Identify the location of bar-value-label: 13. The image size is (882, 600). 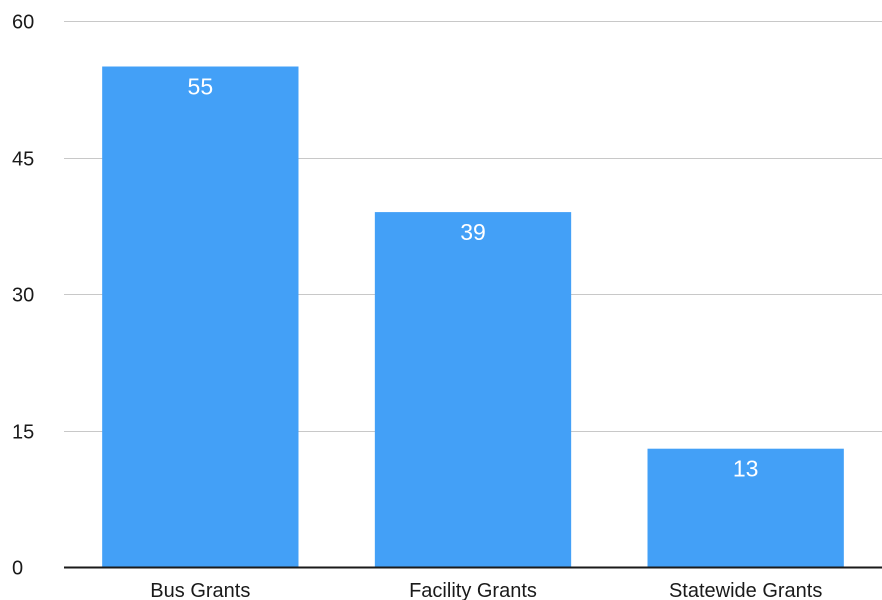
(746, 469).